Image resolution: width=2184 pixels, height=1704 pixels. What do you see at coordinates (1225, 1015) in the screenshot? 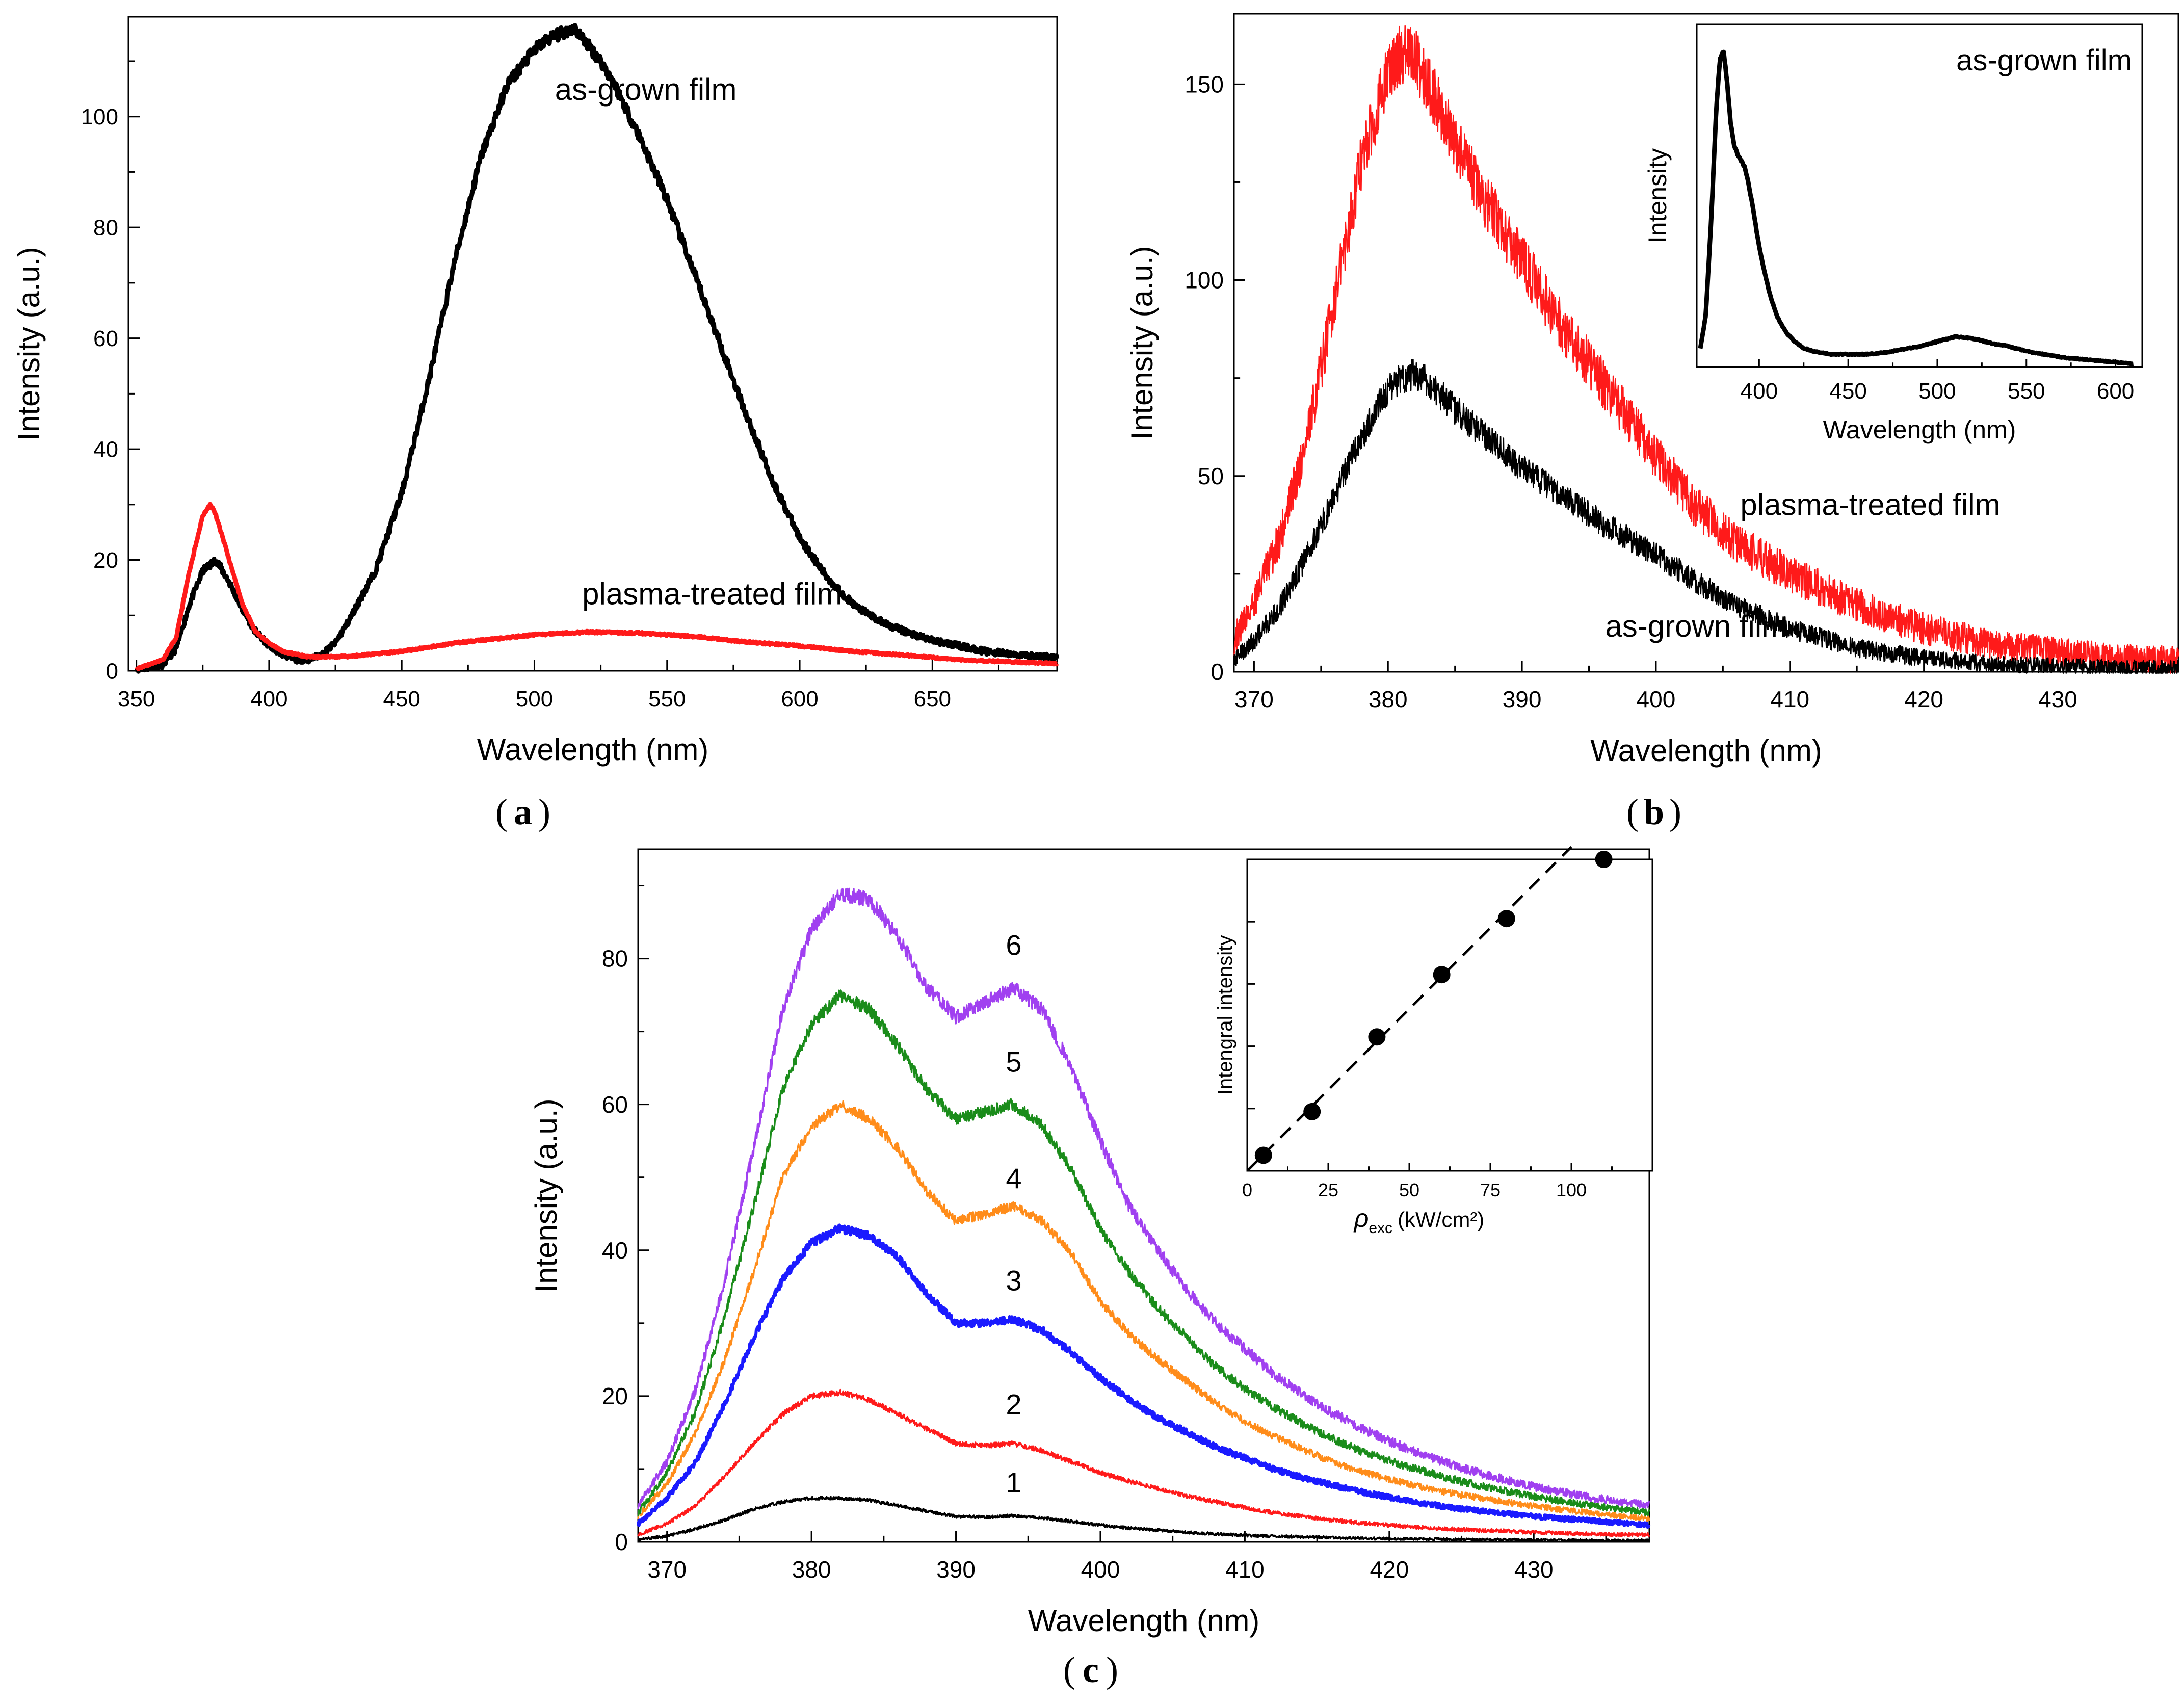
I see `panel-c-inset-y-axis-title: Intengral intensity` at bounding box center [1225, 1015].